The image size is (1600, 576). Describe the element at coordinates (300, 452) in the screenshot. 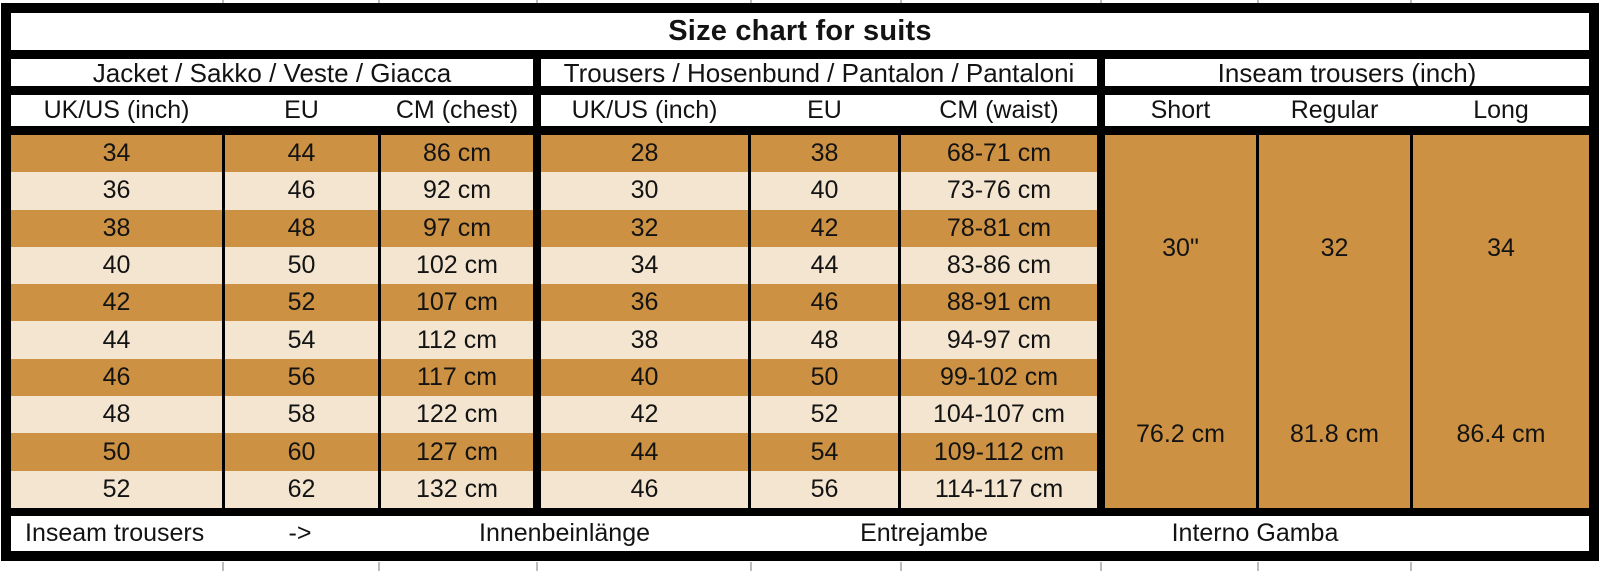

I see `jacket-eu-cell: 60` at that location.